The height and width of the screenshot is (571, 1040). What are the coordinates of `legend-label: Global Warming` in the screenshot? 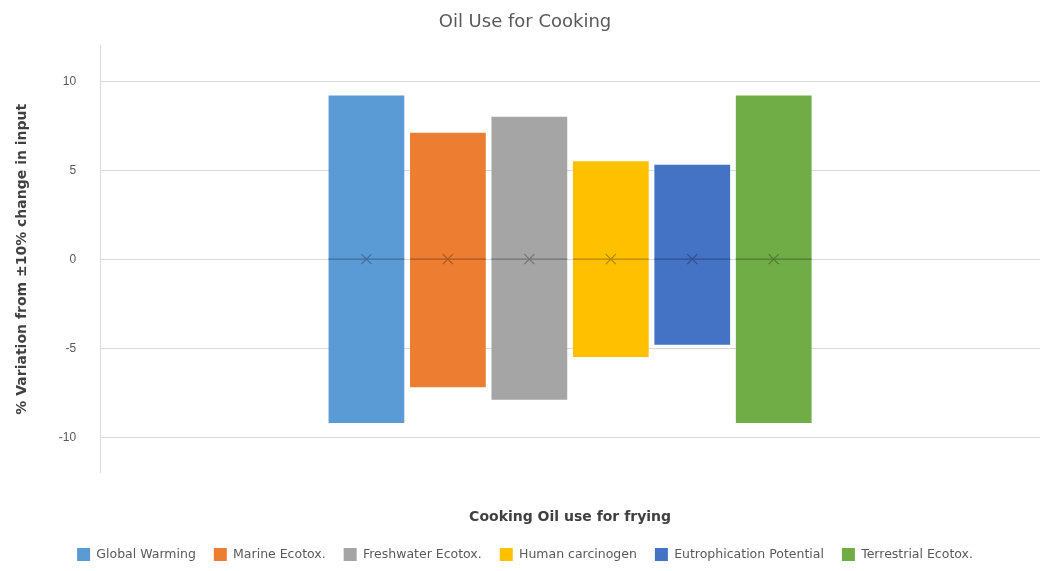 It's located at (146, 553).